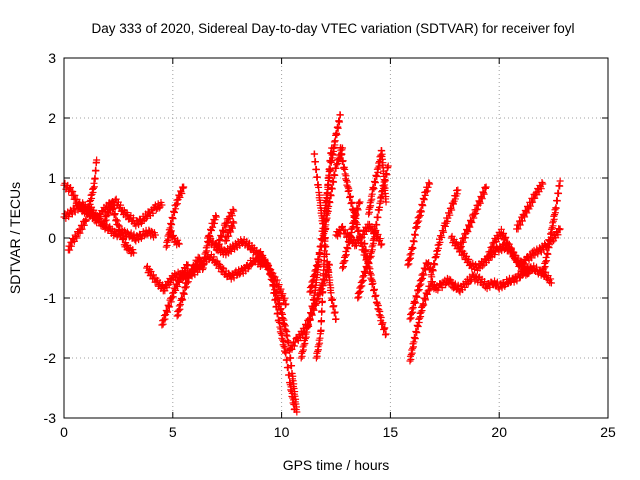 This screenshot has width=640, height=480. I want to click on y-axis-label: SDTVAR / TECUs, so click(15, 238).